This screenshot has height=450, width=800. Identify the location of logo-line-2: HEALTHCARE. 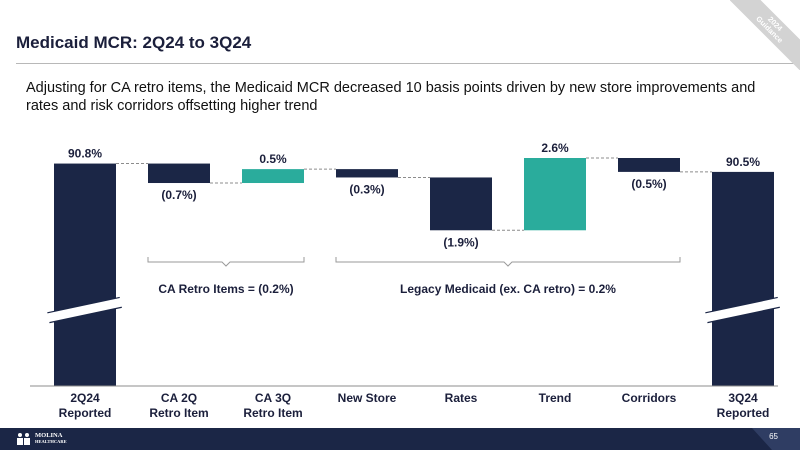
(51, 441).